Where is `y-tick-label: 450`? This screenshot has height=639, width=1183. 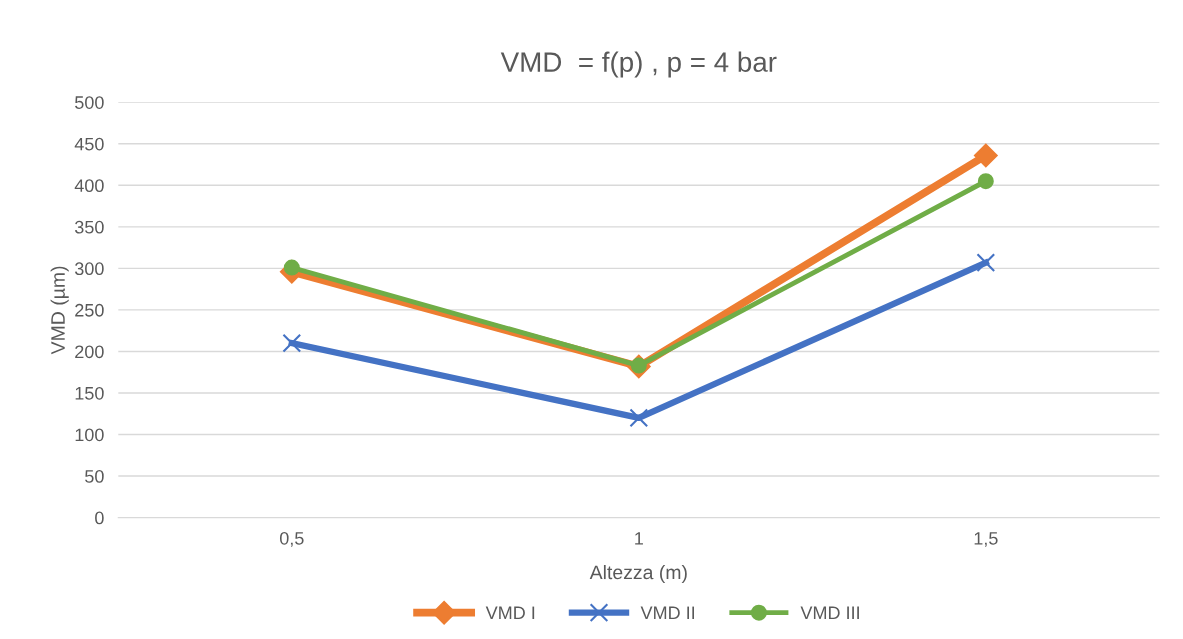
y-tick-label: 450 is located at coordinates (89, 144).